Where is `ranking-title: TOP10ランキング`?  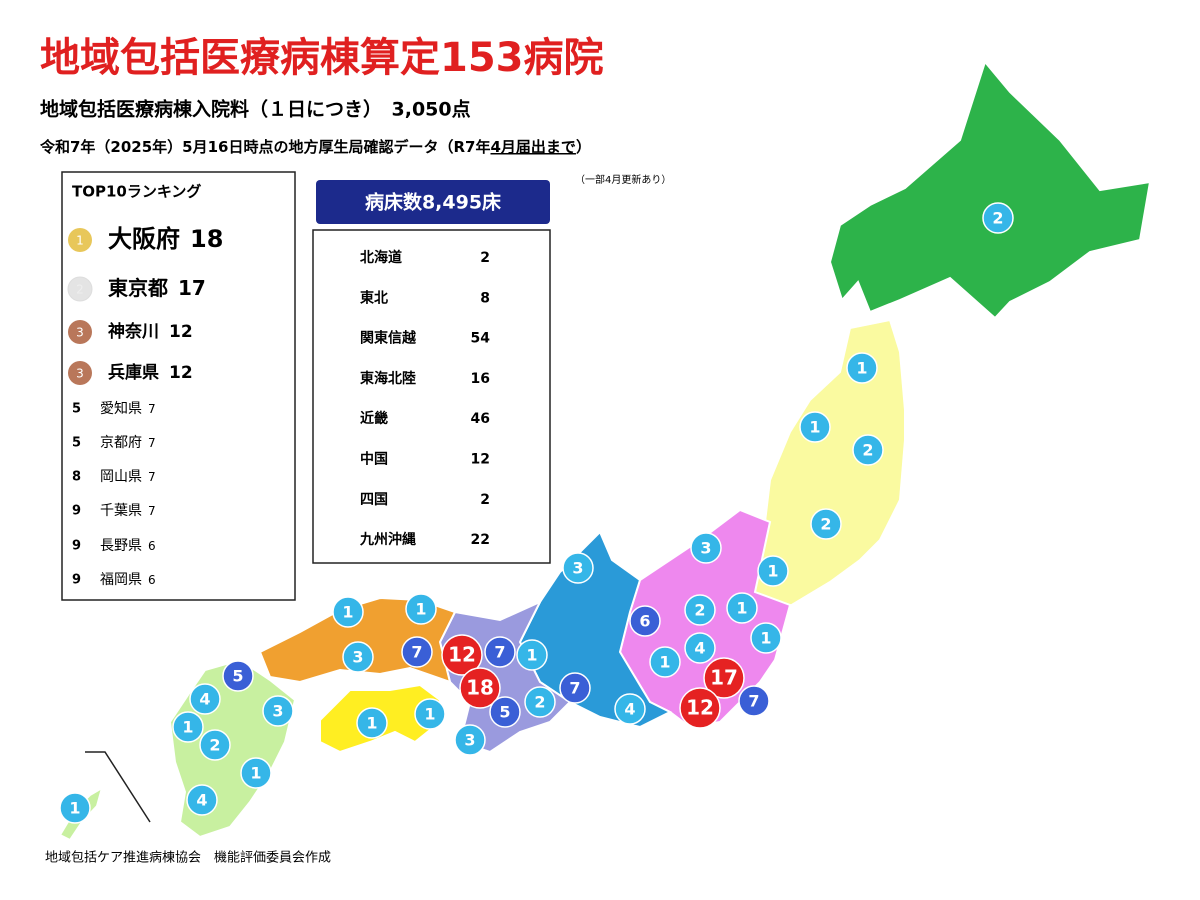
ranking-title: TOP10ランキング is located at coordinates (136, 192).